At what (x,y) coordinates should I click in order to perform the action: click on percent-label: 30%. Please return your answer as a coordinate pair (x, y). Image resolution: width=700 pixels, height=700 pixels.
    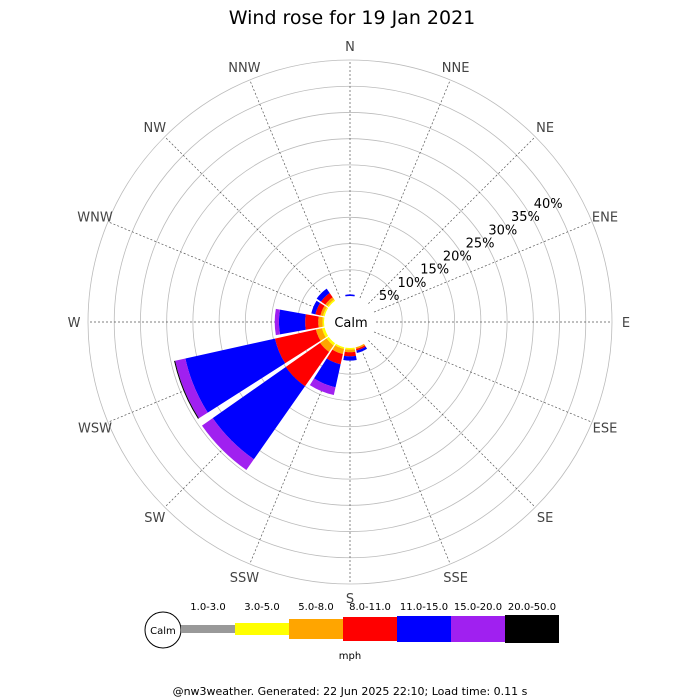
    Looking at the image, I should click on (502, 230).